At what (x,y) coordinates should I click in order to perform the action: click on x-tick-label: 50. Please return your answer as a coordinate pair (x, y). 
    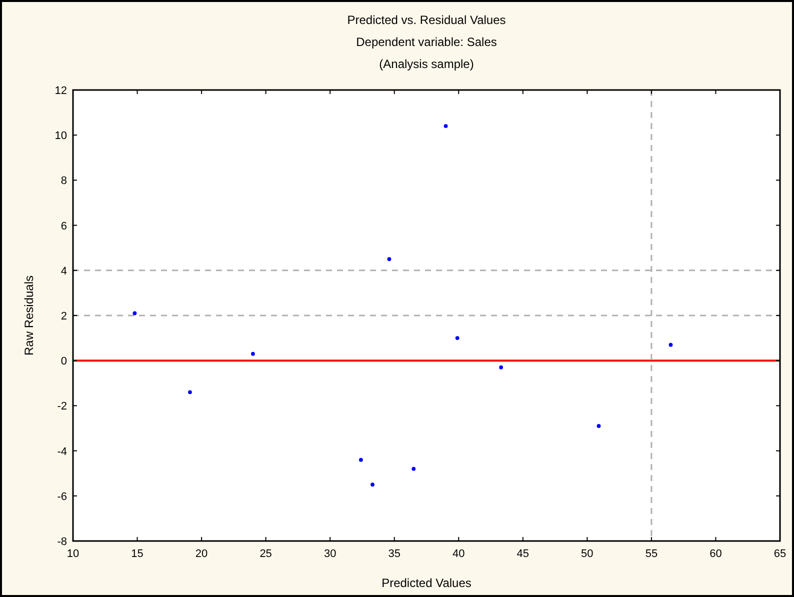
    Looking at the image, I should click on (587, 554).